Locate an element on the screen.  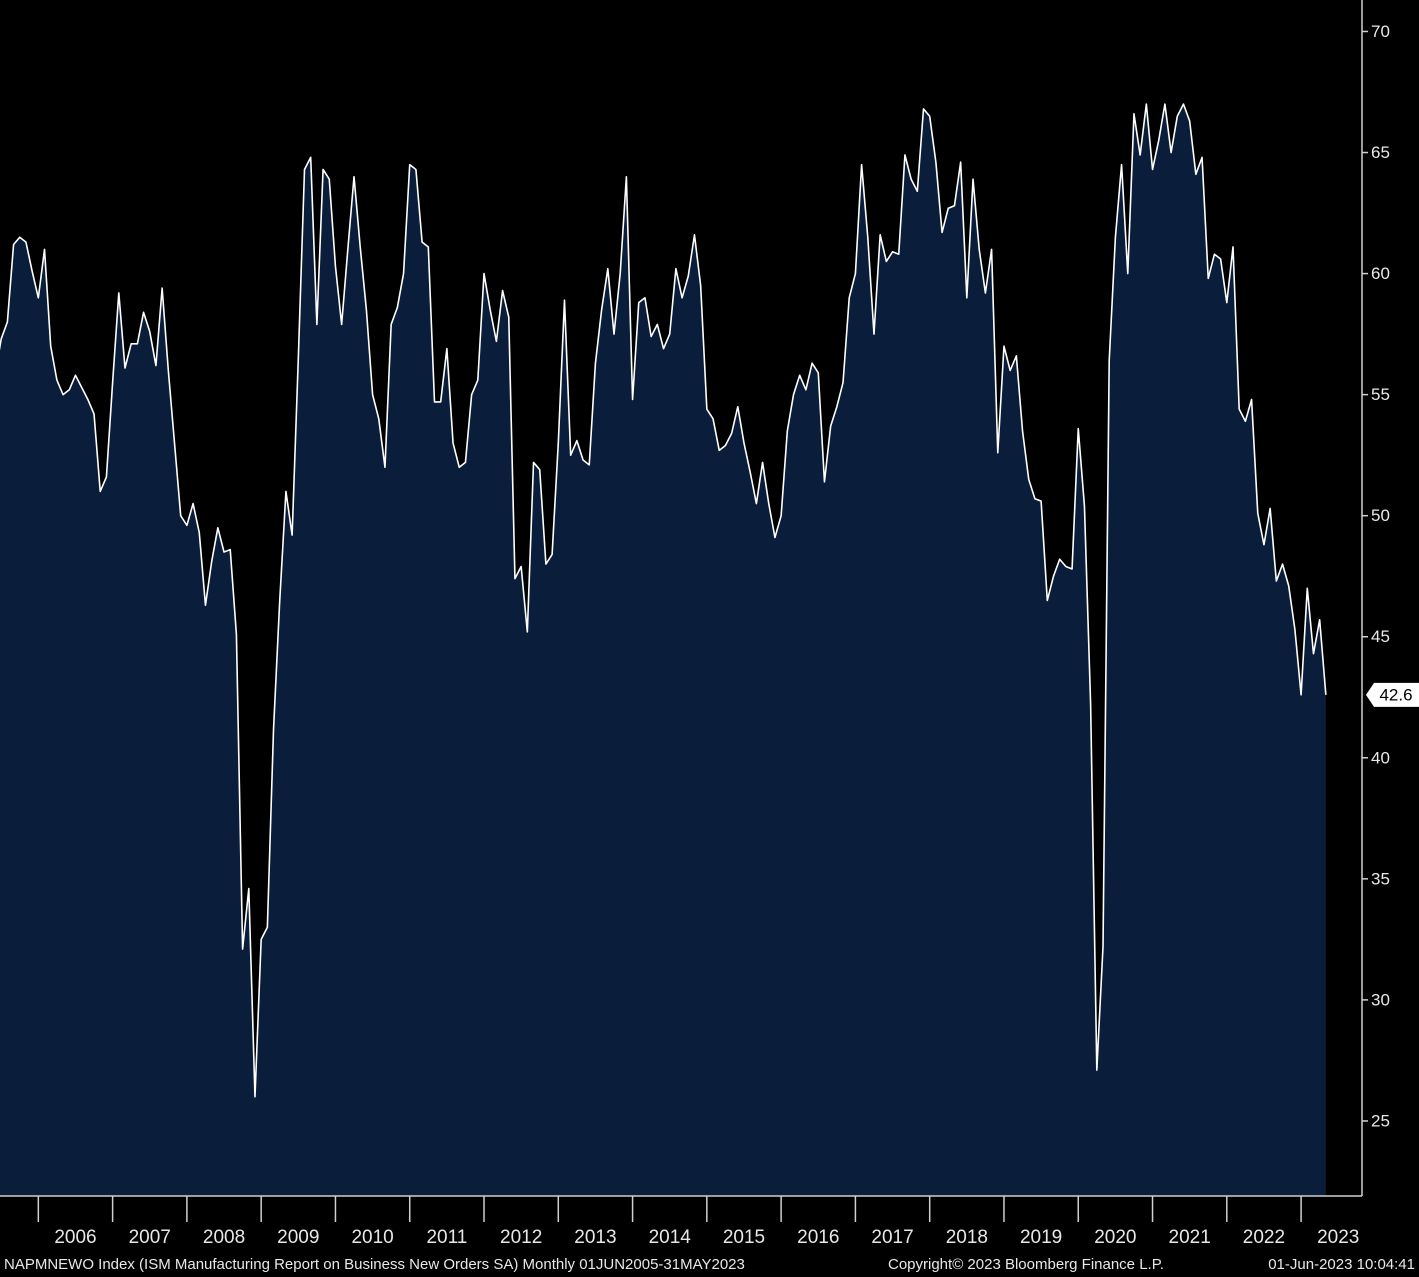
y-tick-label: 55 is located at coordinates (1380, 394).